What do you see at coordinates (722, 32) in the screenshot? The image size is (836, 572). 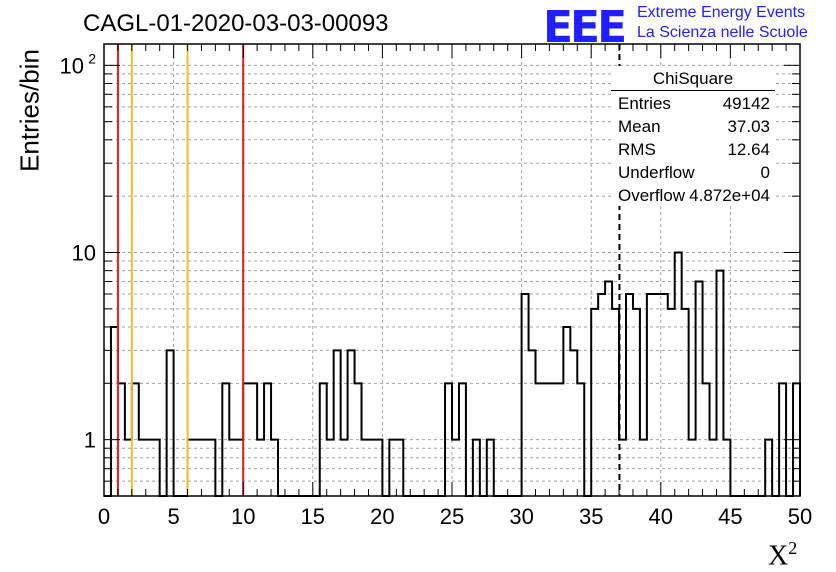 I see `logo-caption-line2: La Scienza nelle Scuole` at bounding box center [722, 32].